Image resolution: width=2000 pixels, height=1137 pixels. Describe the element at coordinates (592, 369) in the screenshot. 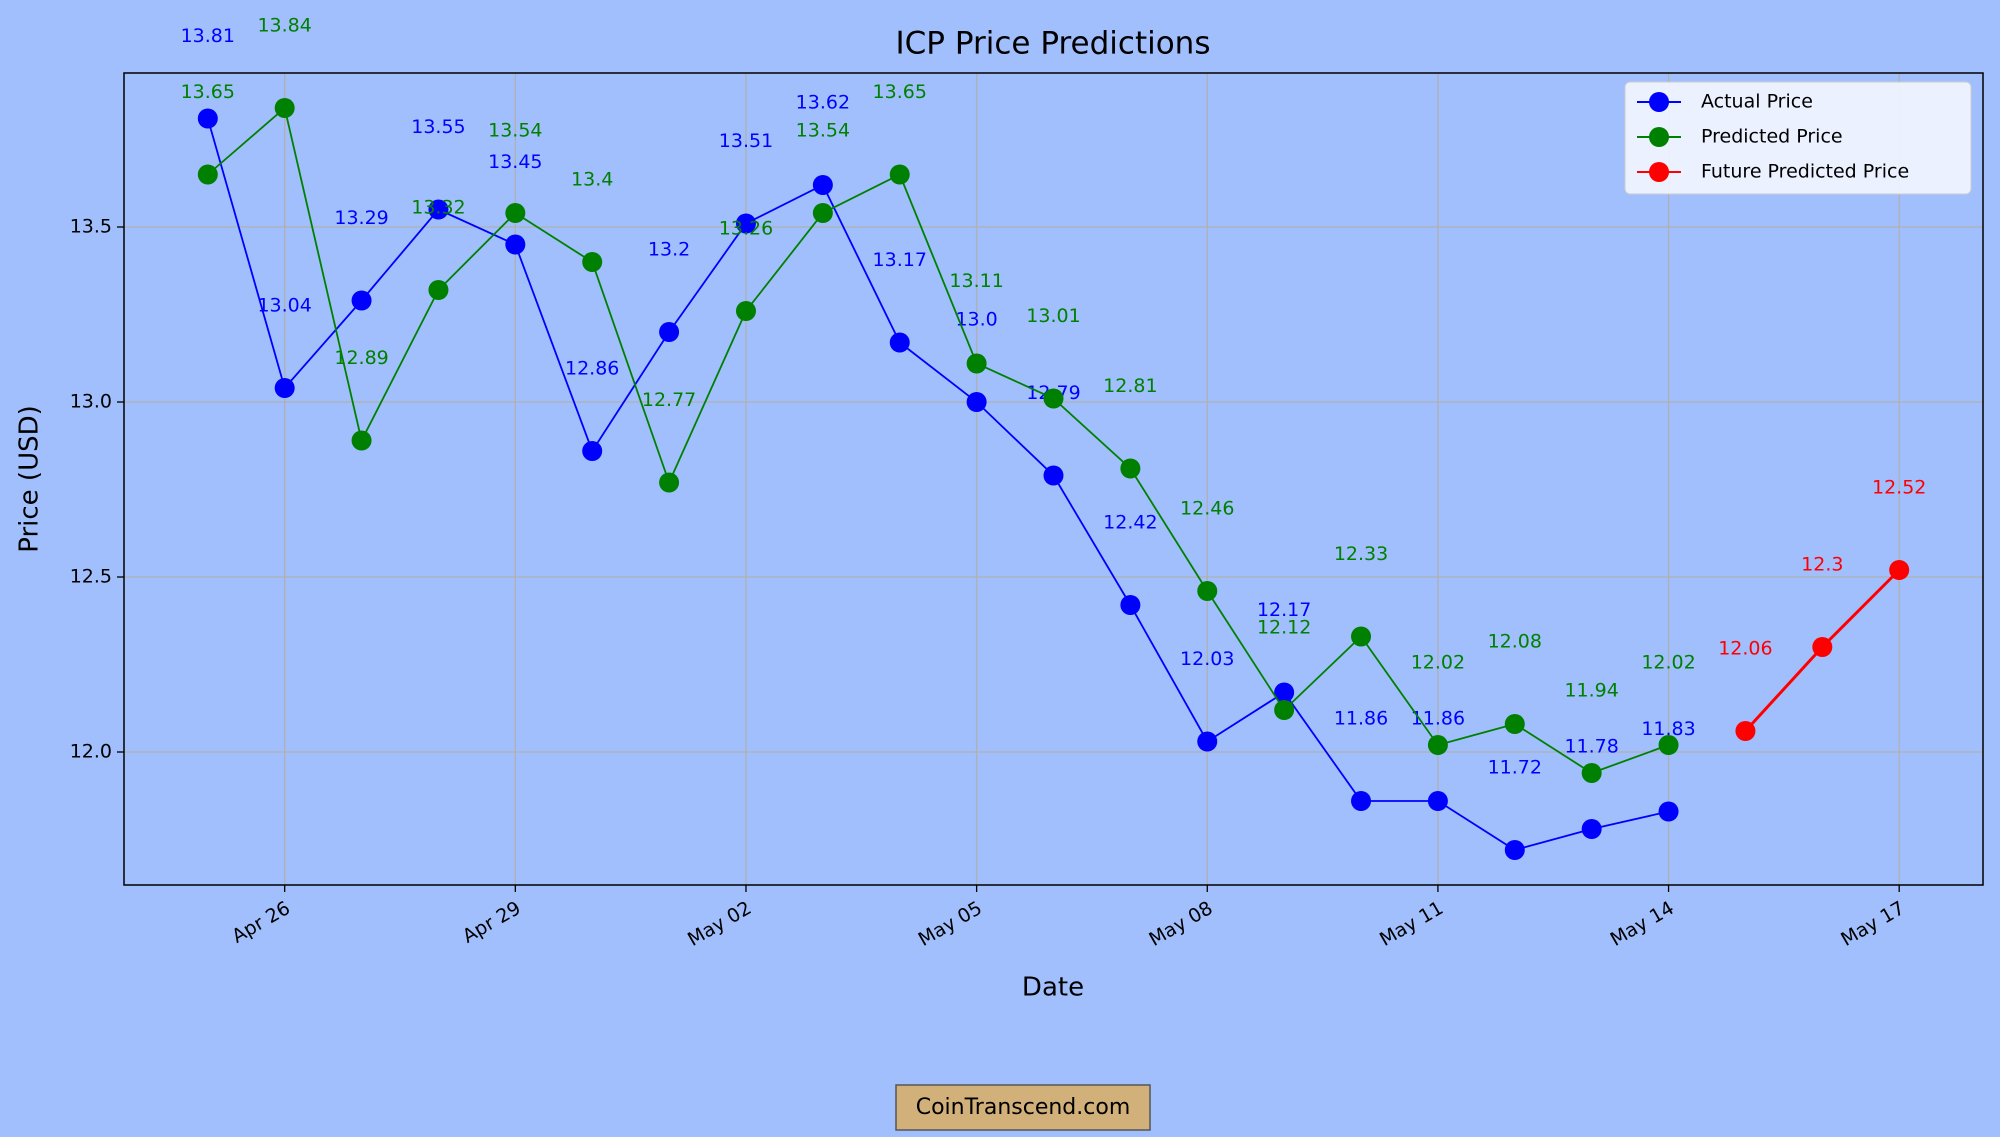

I see `data-label: 12.86` at that location.